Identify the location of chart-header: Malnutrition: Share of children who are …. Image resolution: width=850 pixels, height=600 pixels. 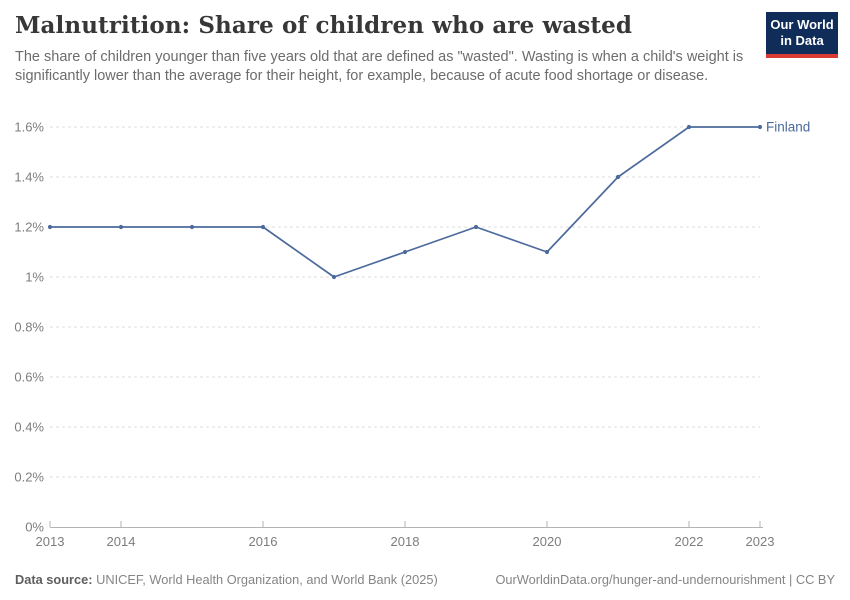
(426, 49).